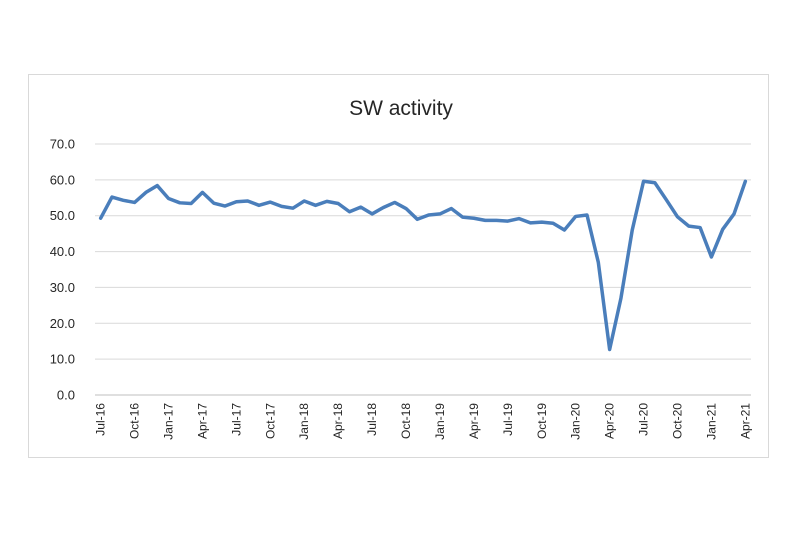 Image resolution: width=800 pixels, height=533 pixels. What do you see at coordinates (304, 421) in the screenshot?
I see `x-tick-label: Jan-18` at bounding box center [304, 421].